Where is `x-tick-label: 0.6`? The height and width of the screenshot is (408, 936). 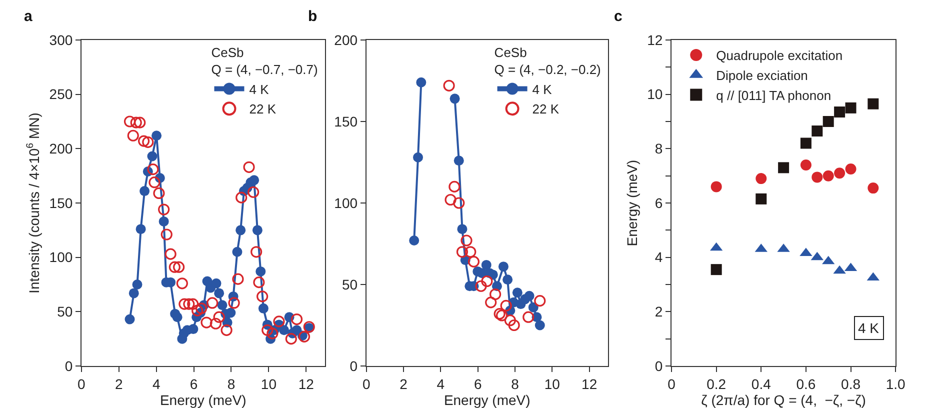
x-tick-label: 0.6 is located at coordinates (806, 384).